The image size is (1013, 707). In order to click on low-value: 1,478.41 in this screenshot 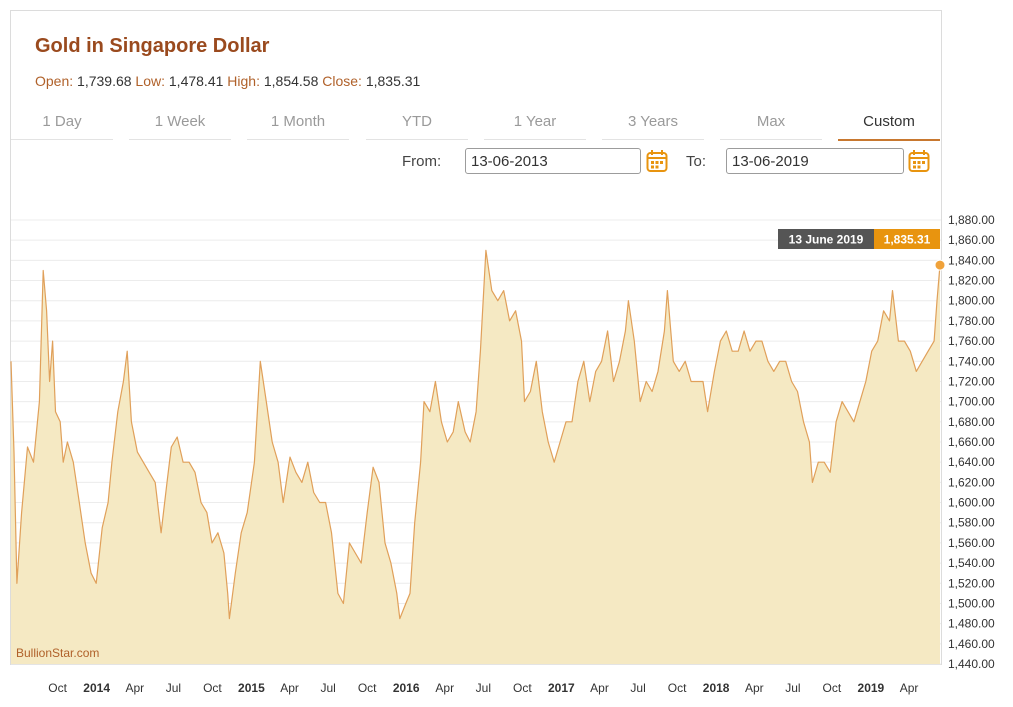, I will do `click(196, 81)`.